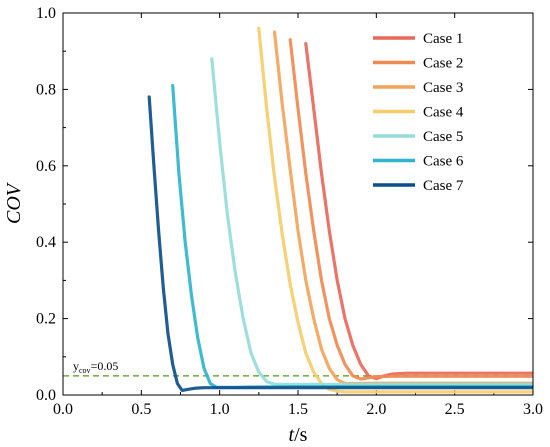 Image resolution: width=550 pixels, height=447 pixels. I want to click on y-tick-label: 0.8, so click(46, 89).